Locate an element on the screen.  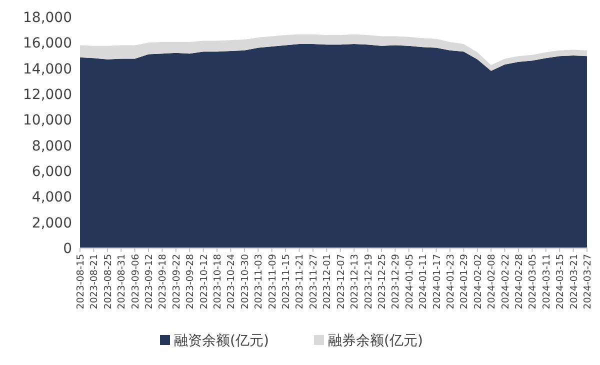
x-tick-label: 2024-03-05 is located at coordinates (533, 282).